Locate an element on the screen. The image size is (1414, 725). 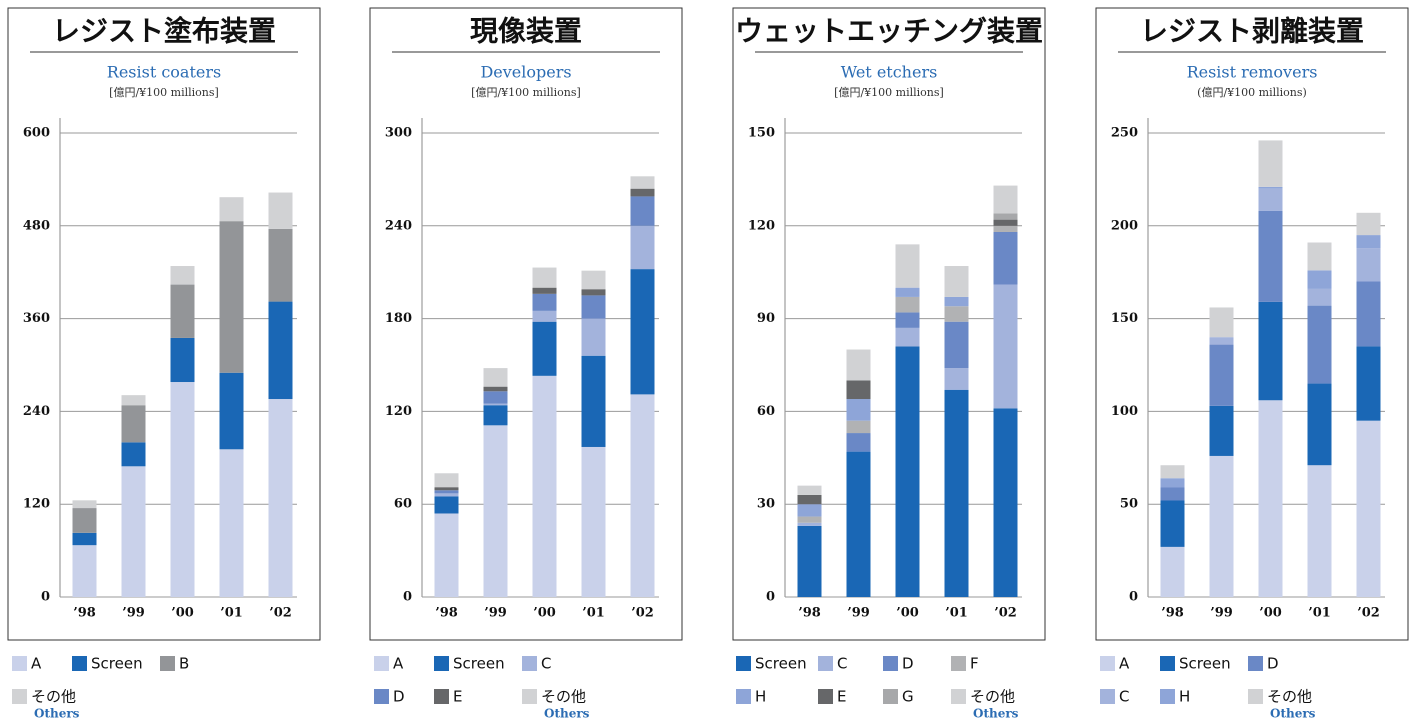
y-tick-label: 120 is located at coordinates (36, 504).